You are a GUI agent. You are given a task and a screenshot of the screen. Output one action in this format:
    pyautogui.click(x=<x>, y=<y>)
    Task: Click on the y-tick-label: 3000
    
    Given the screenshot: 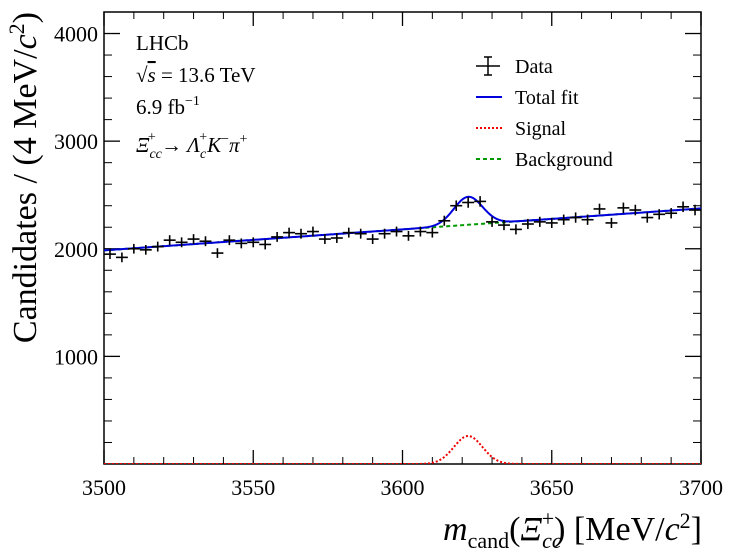 What is the action you would take?
    pyautogui.click(x=76, y=141)
    